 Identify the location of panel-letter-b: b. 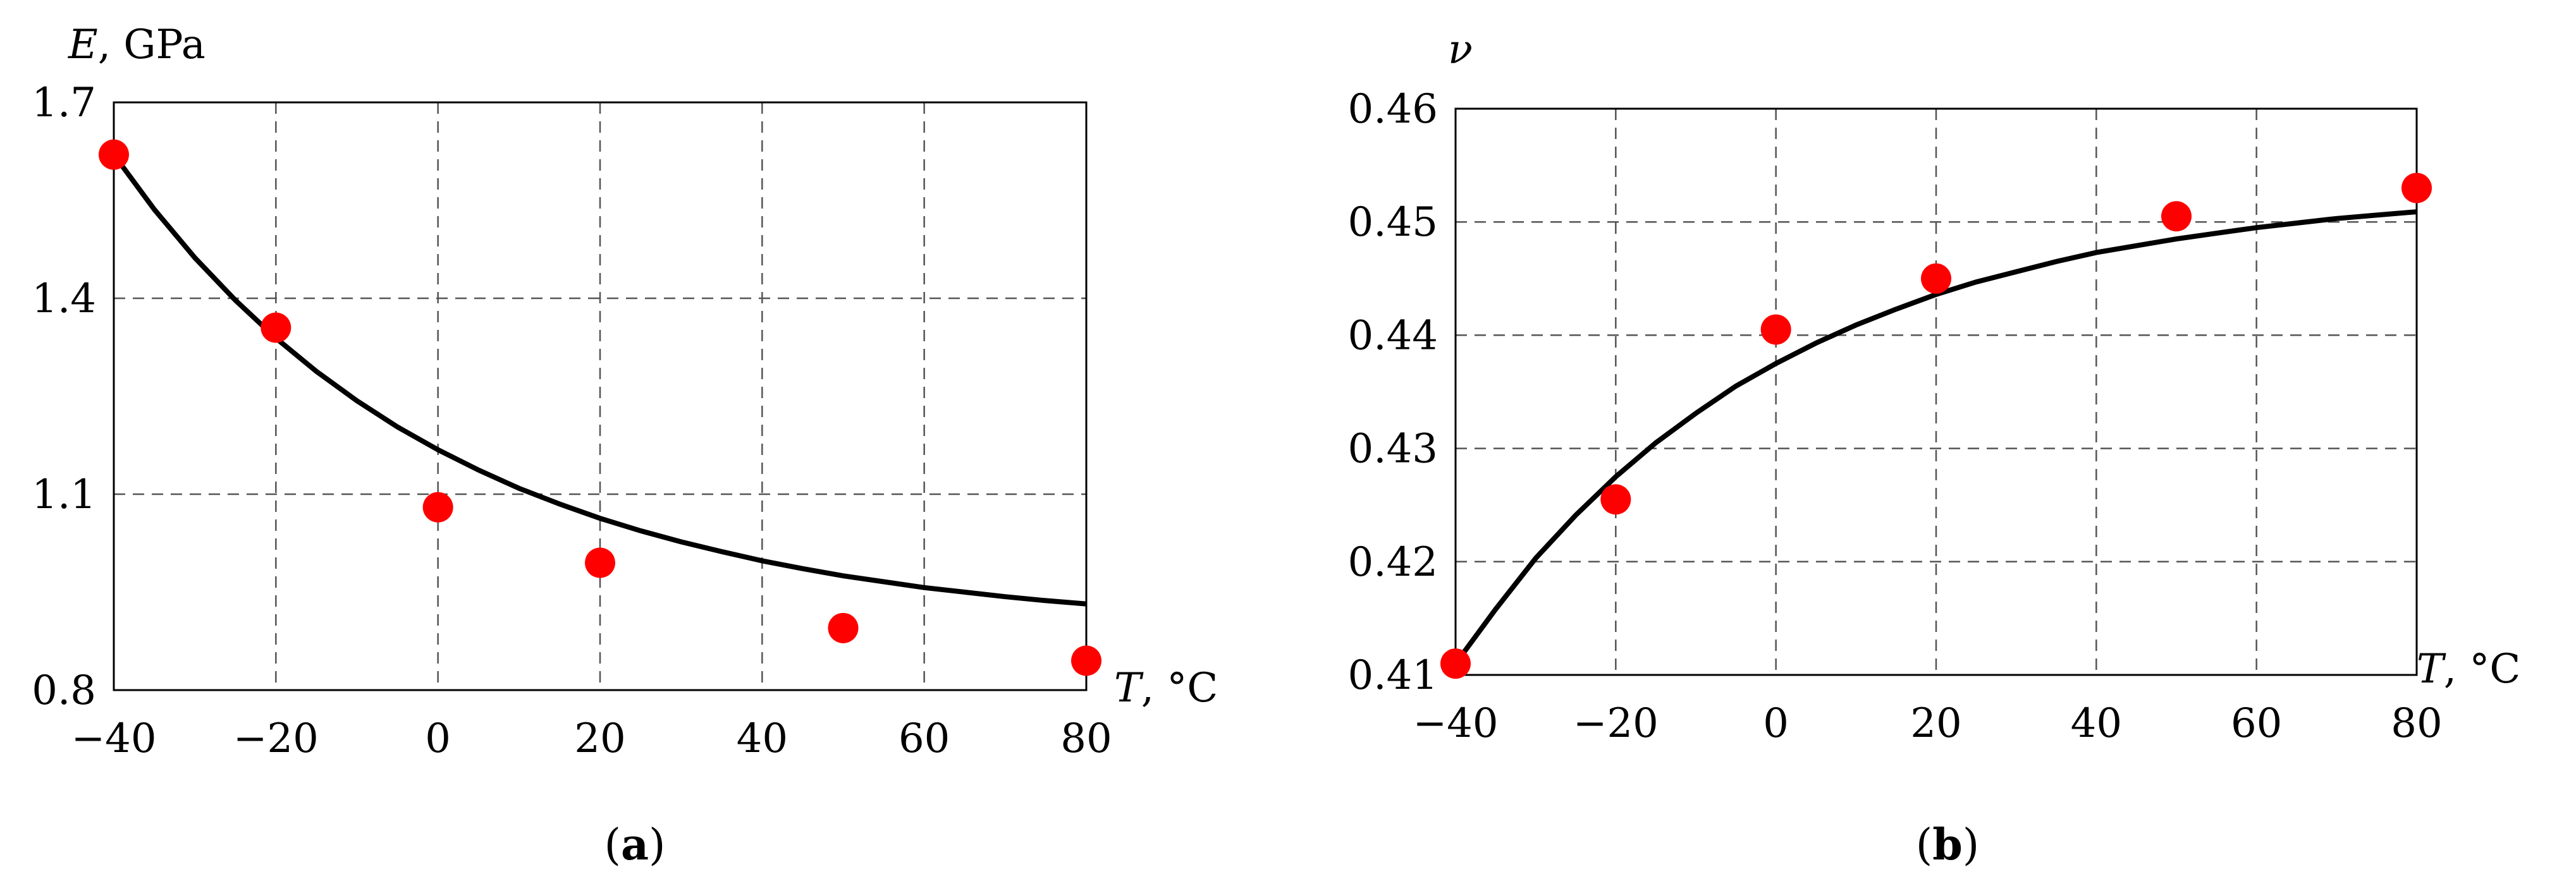
(1947, 845).